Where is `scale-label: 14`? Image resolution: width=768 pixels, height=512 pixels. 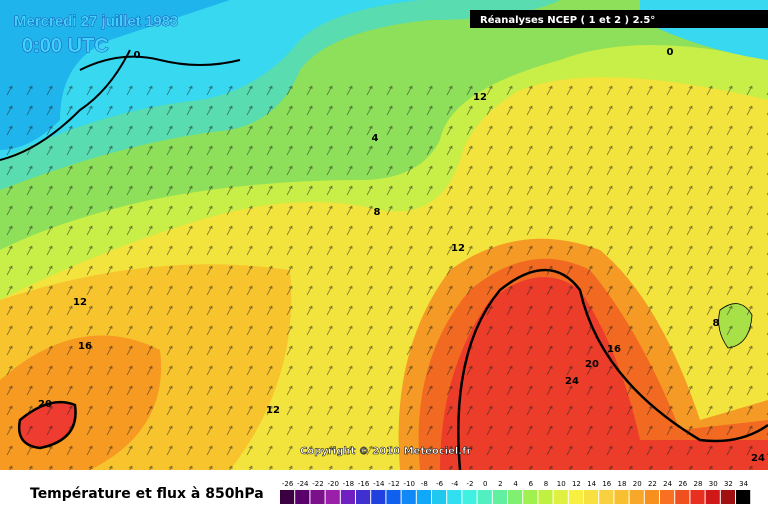
scale-label: 14 is located at coordinates (591, 484).